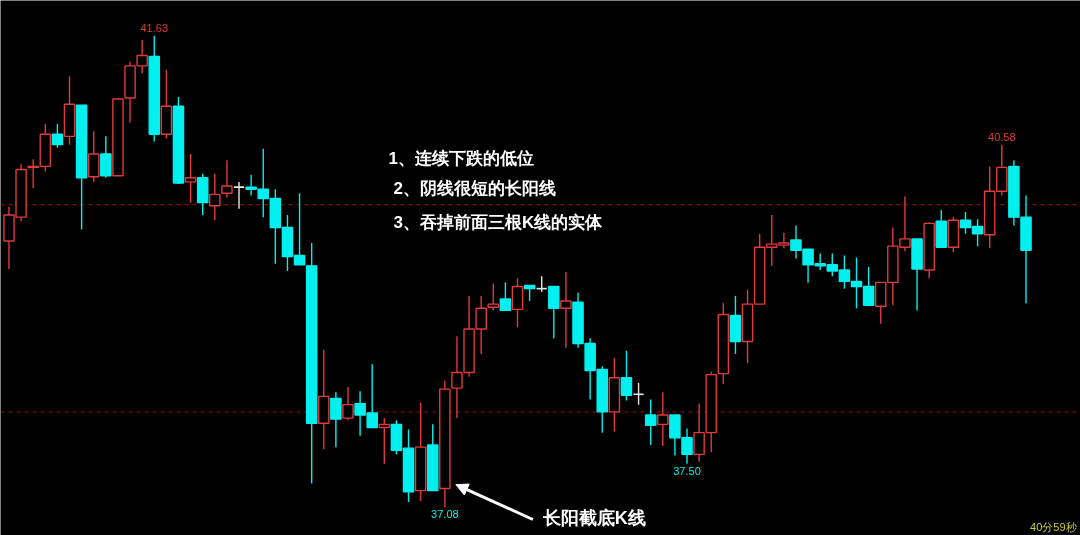  I want to click on annotation: 3、吞掉前面三根K线的实体, so click(498, 222).